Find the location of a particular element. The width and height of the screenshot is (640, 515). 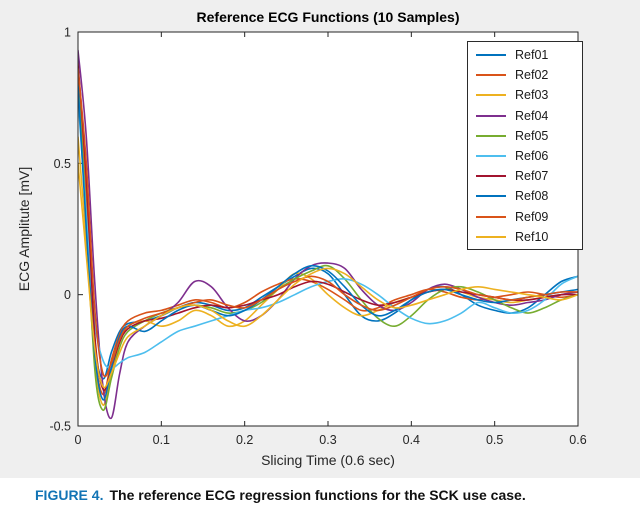

legend-item: Ref06 is located at coordinates (525, 156).